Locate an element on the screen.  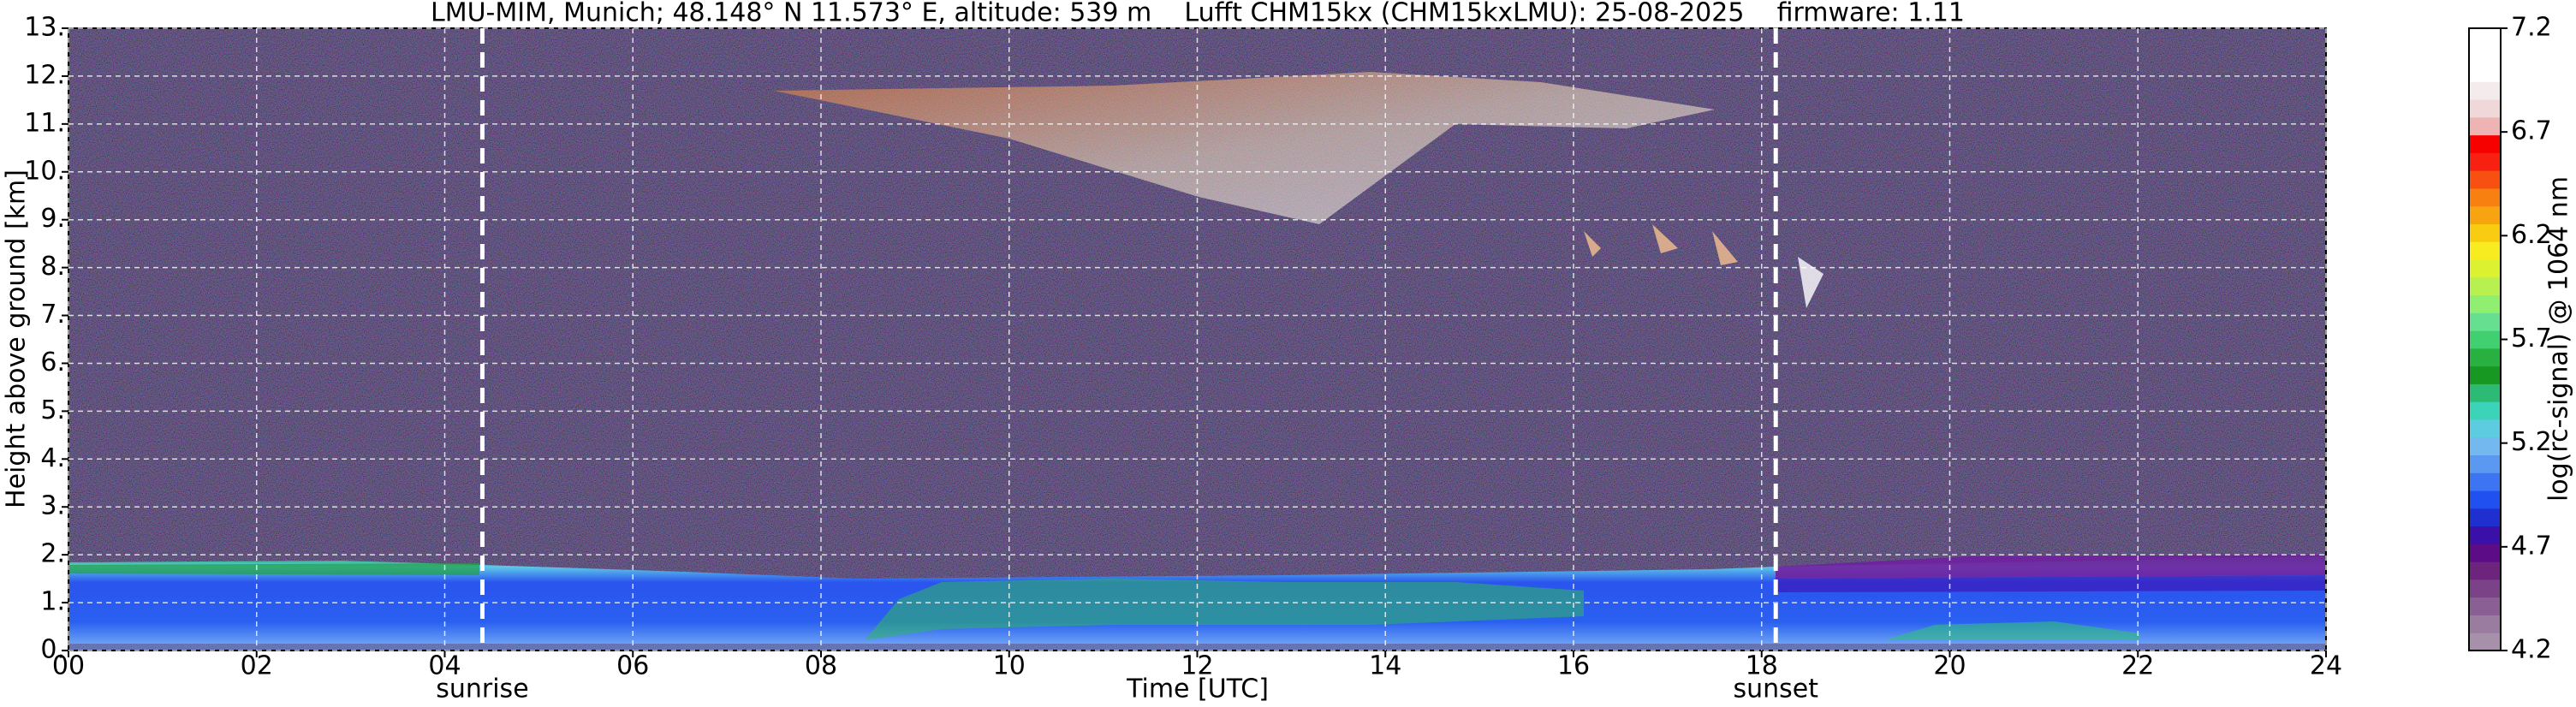
x-tick-label: 24 is located at coordinates (2326, 666).